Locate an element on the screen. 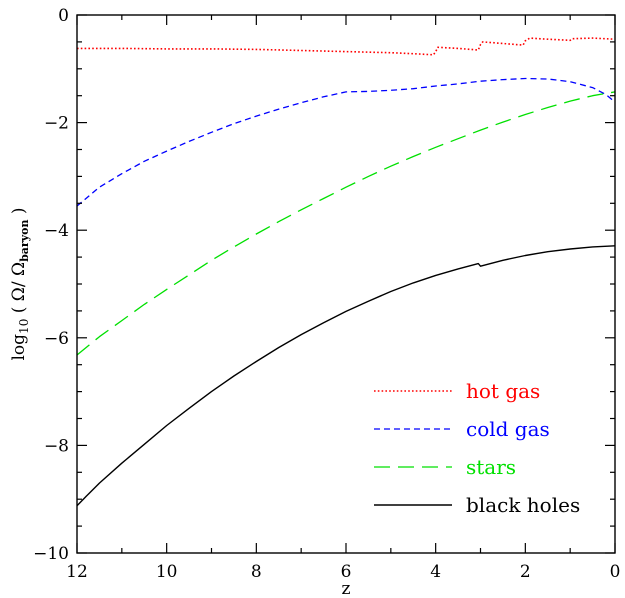  y-axis-label-open: ( Ω/ Ω is located at coordinates (19, 290).